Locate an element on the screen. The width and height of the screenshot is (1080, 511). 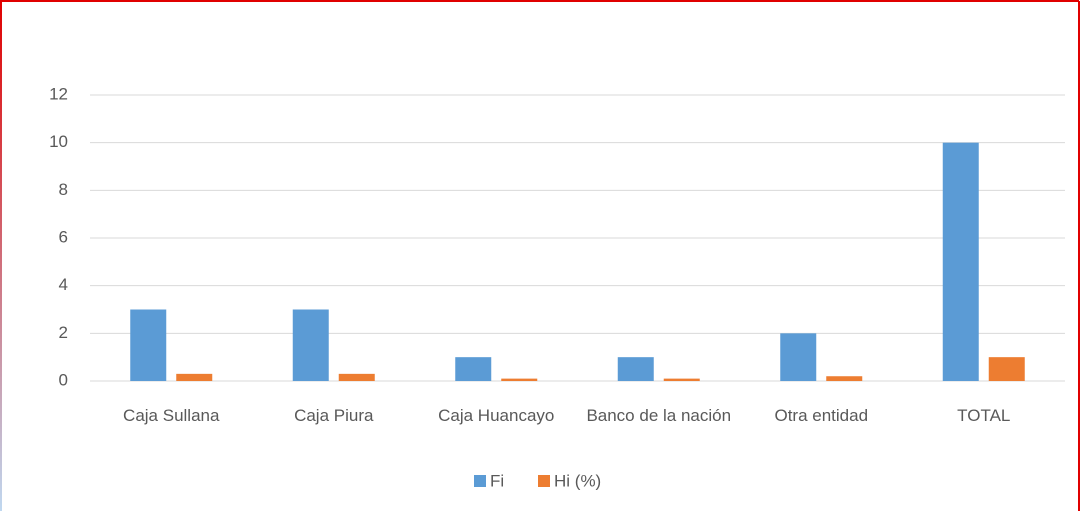
y-tick-label: 6 is located at coordinates (63, 236).